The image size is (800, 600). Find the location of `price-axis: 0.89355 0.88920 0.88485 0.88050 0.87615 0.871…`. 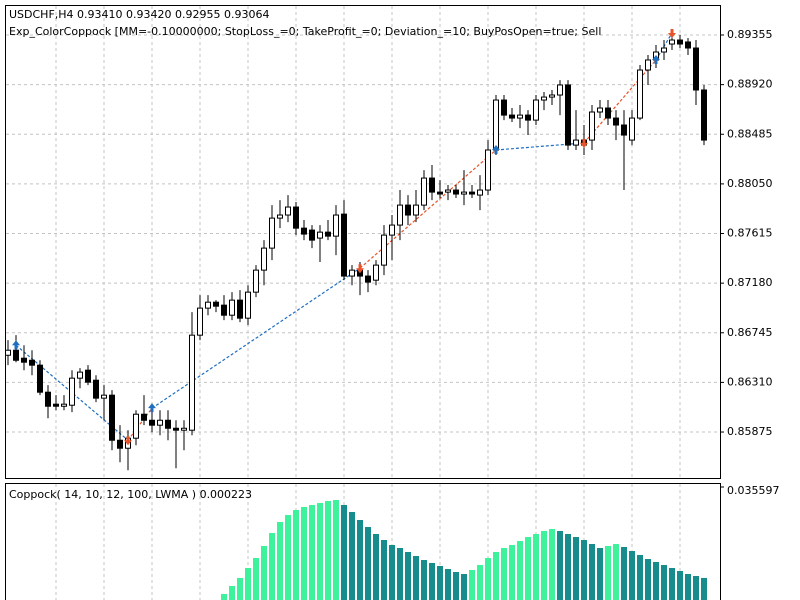

price-axis: 0.89355 0.88920 0.88485 0.88050 0.87615 0.871… is located at coordinates (750, 262).